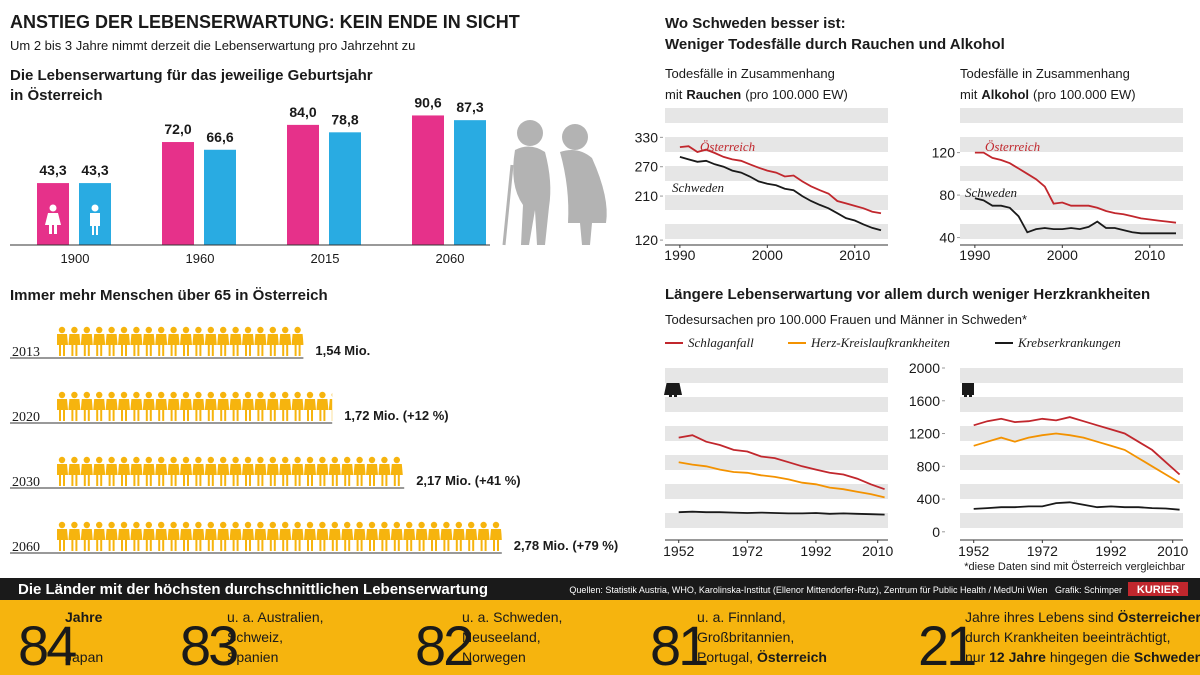  I want to click on value-label: 1,72 Mio. (+12 %), so click(396, 415).